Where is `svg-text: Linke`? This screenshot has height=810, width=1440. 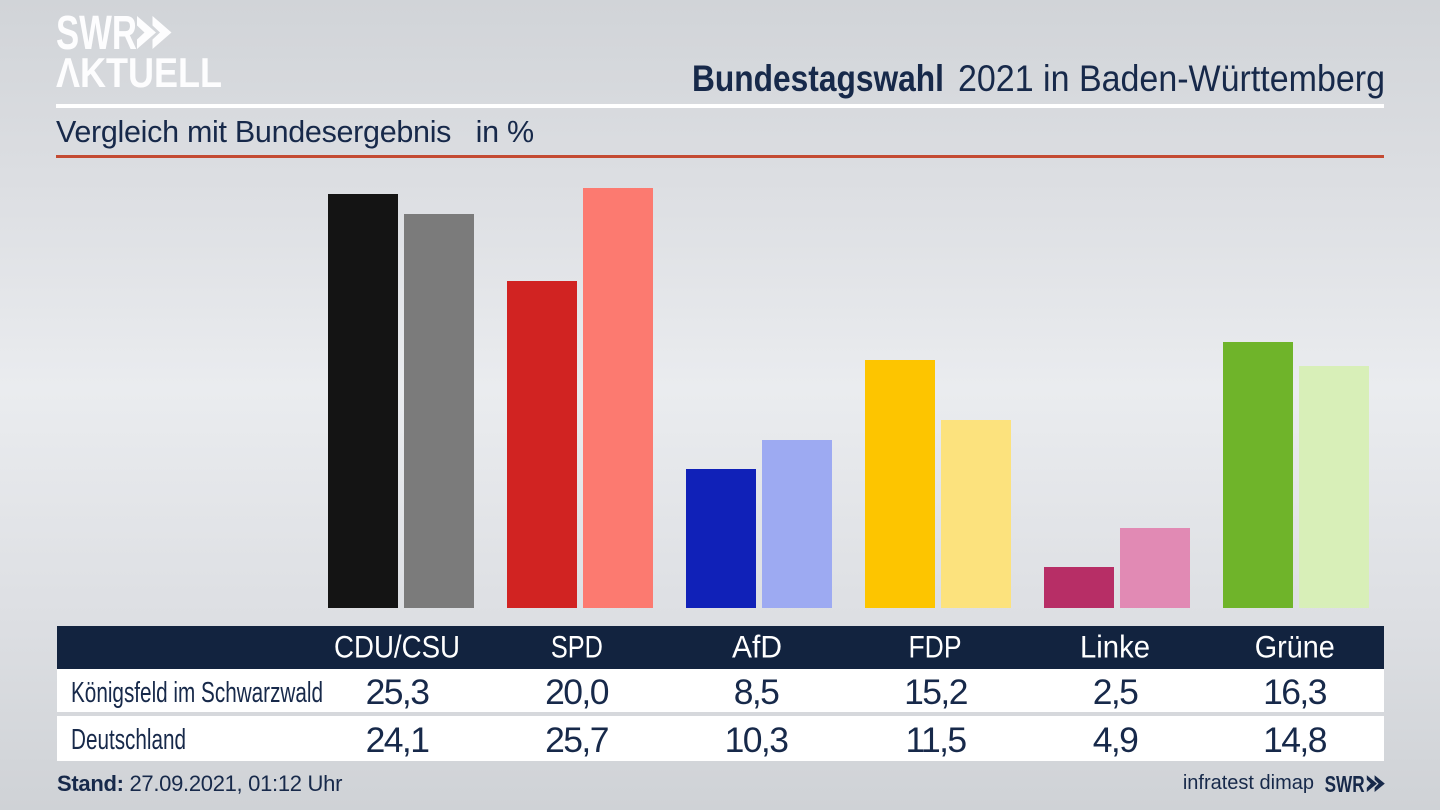
svg-text: Linke is located at coordinates (1115, 646).